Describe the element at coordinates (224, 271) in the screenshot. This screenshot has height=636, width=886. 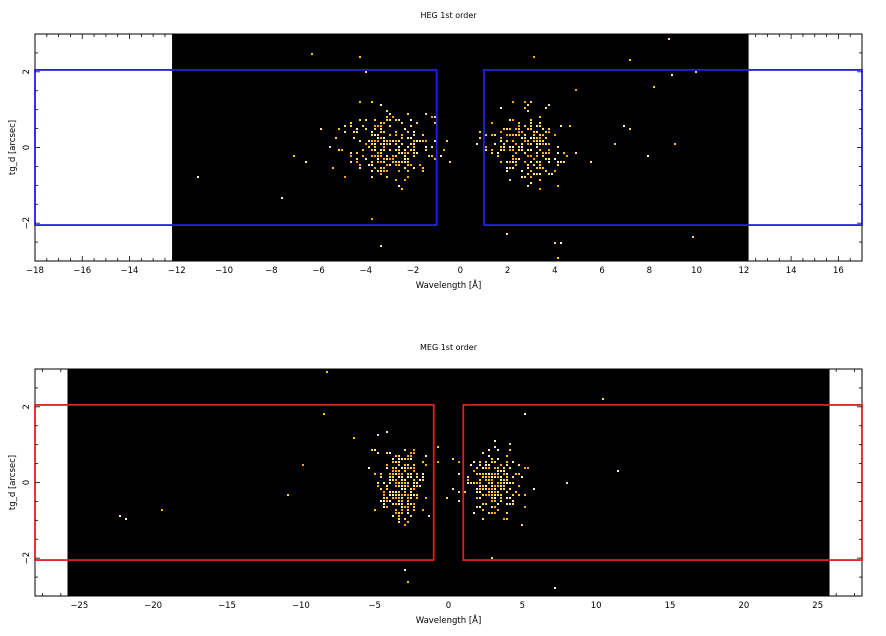
I see `x-tick-label: −10` at that location.